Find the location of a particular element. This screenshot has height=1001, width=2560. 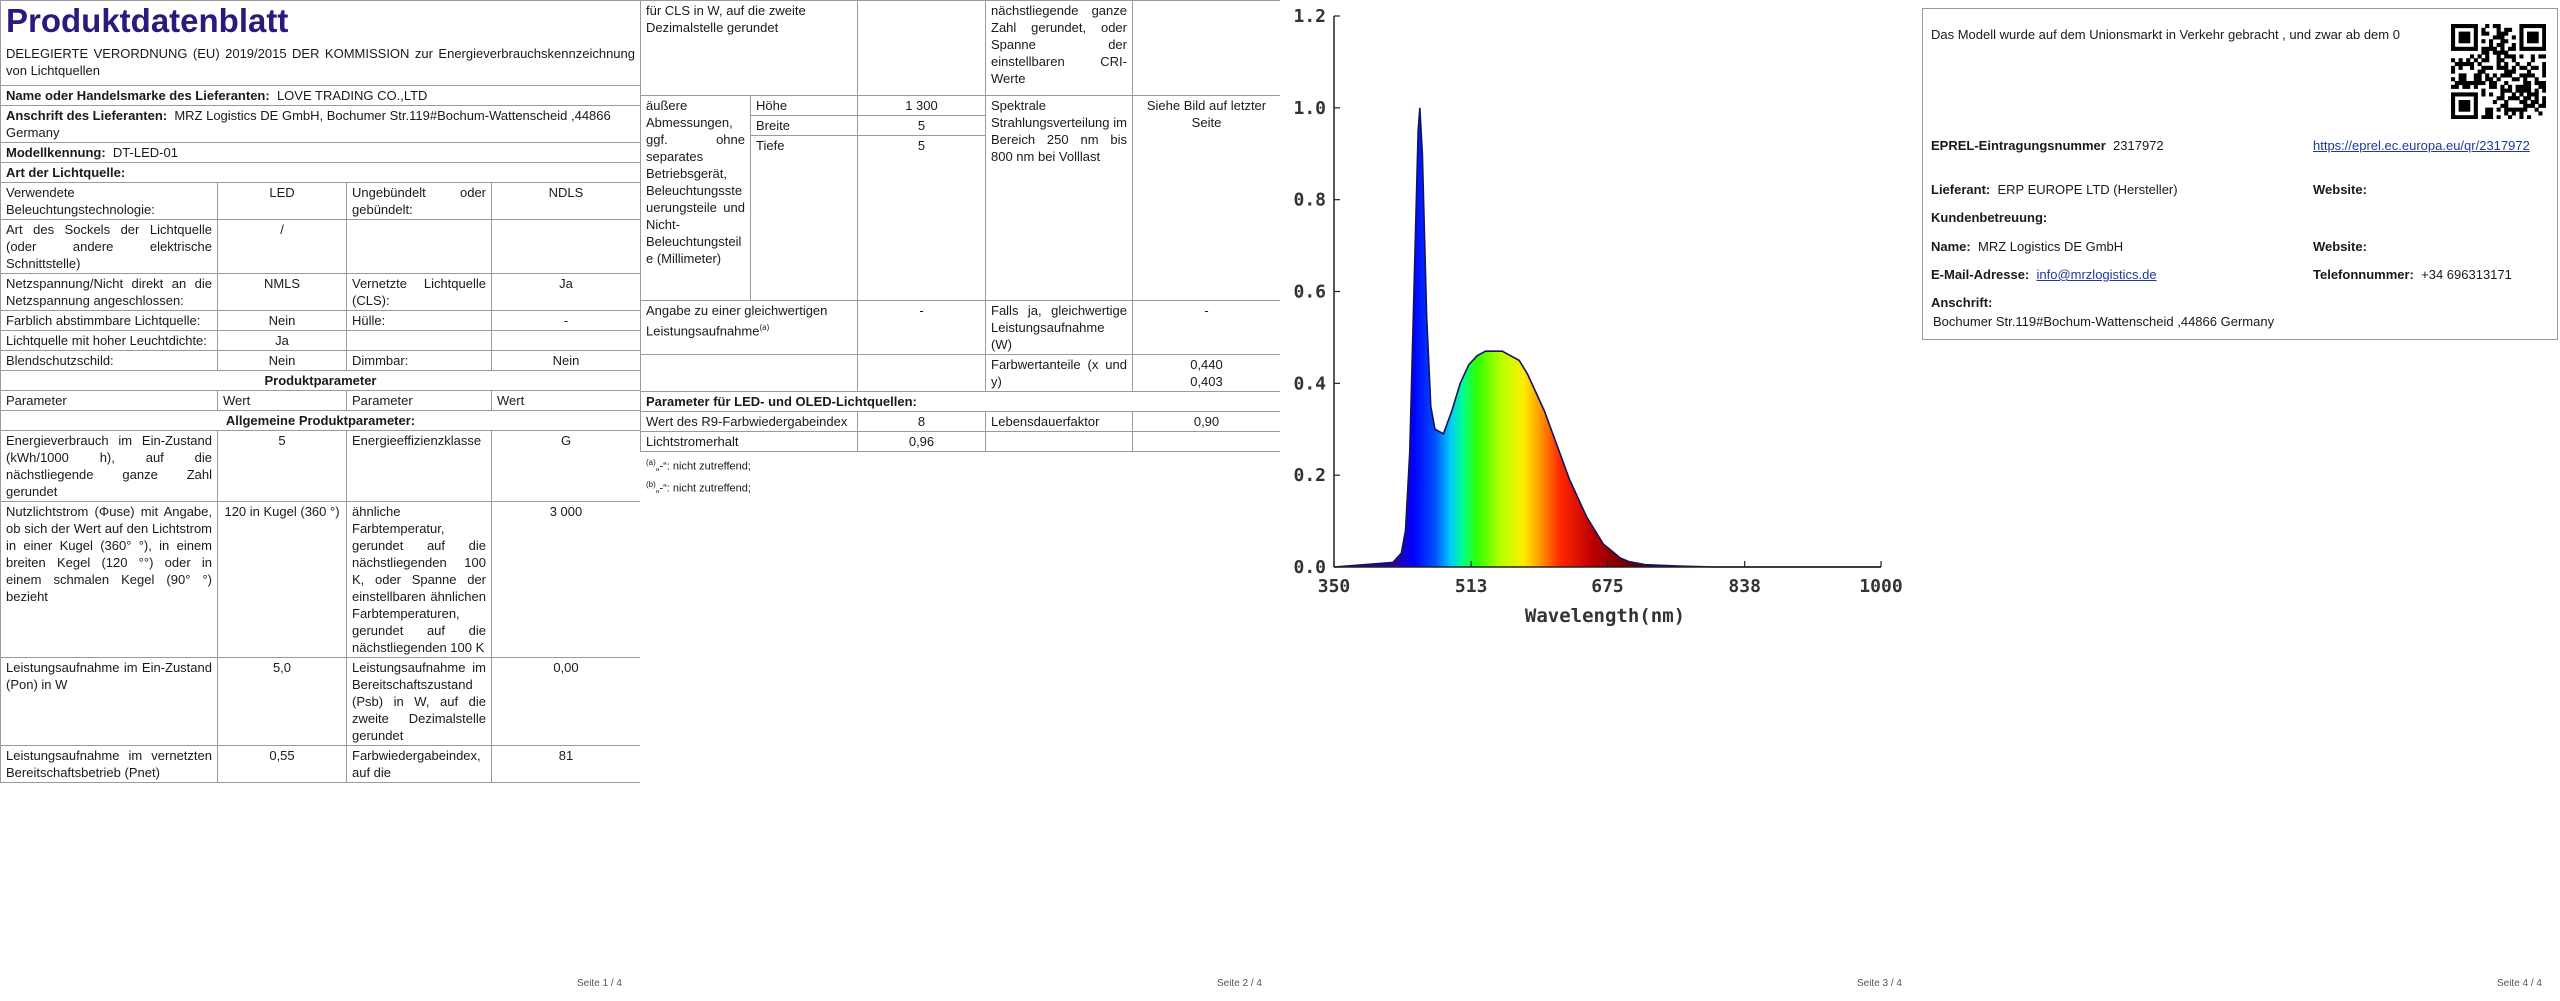

cell-label: Blendschutzschild: is located at coordinates (109, 360).